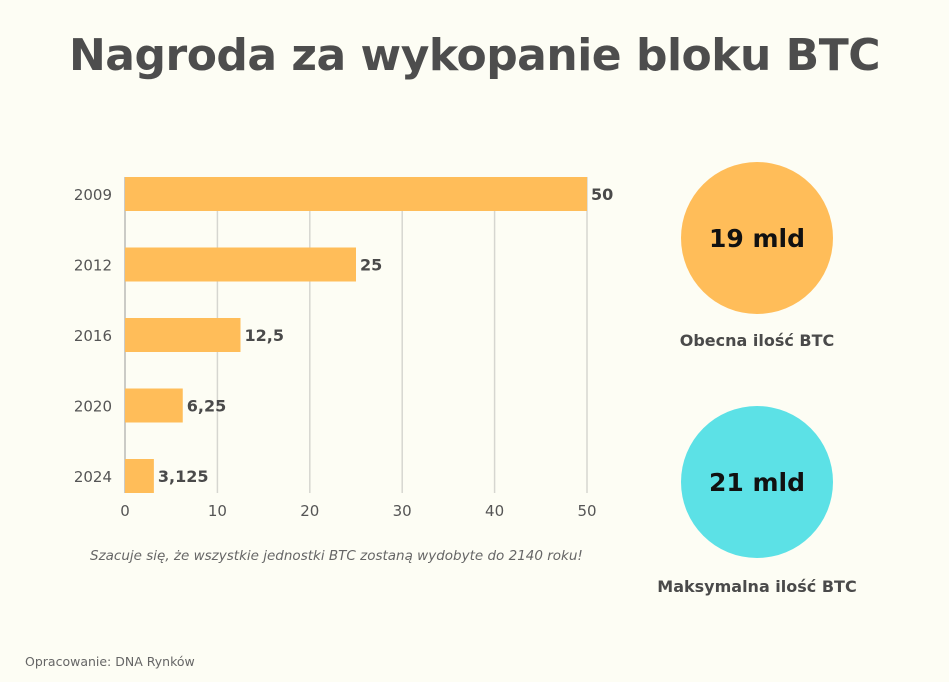  Describe the element at coordinates (602, 194) in the screenshot. I see `data-label: 50` at that location.